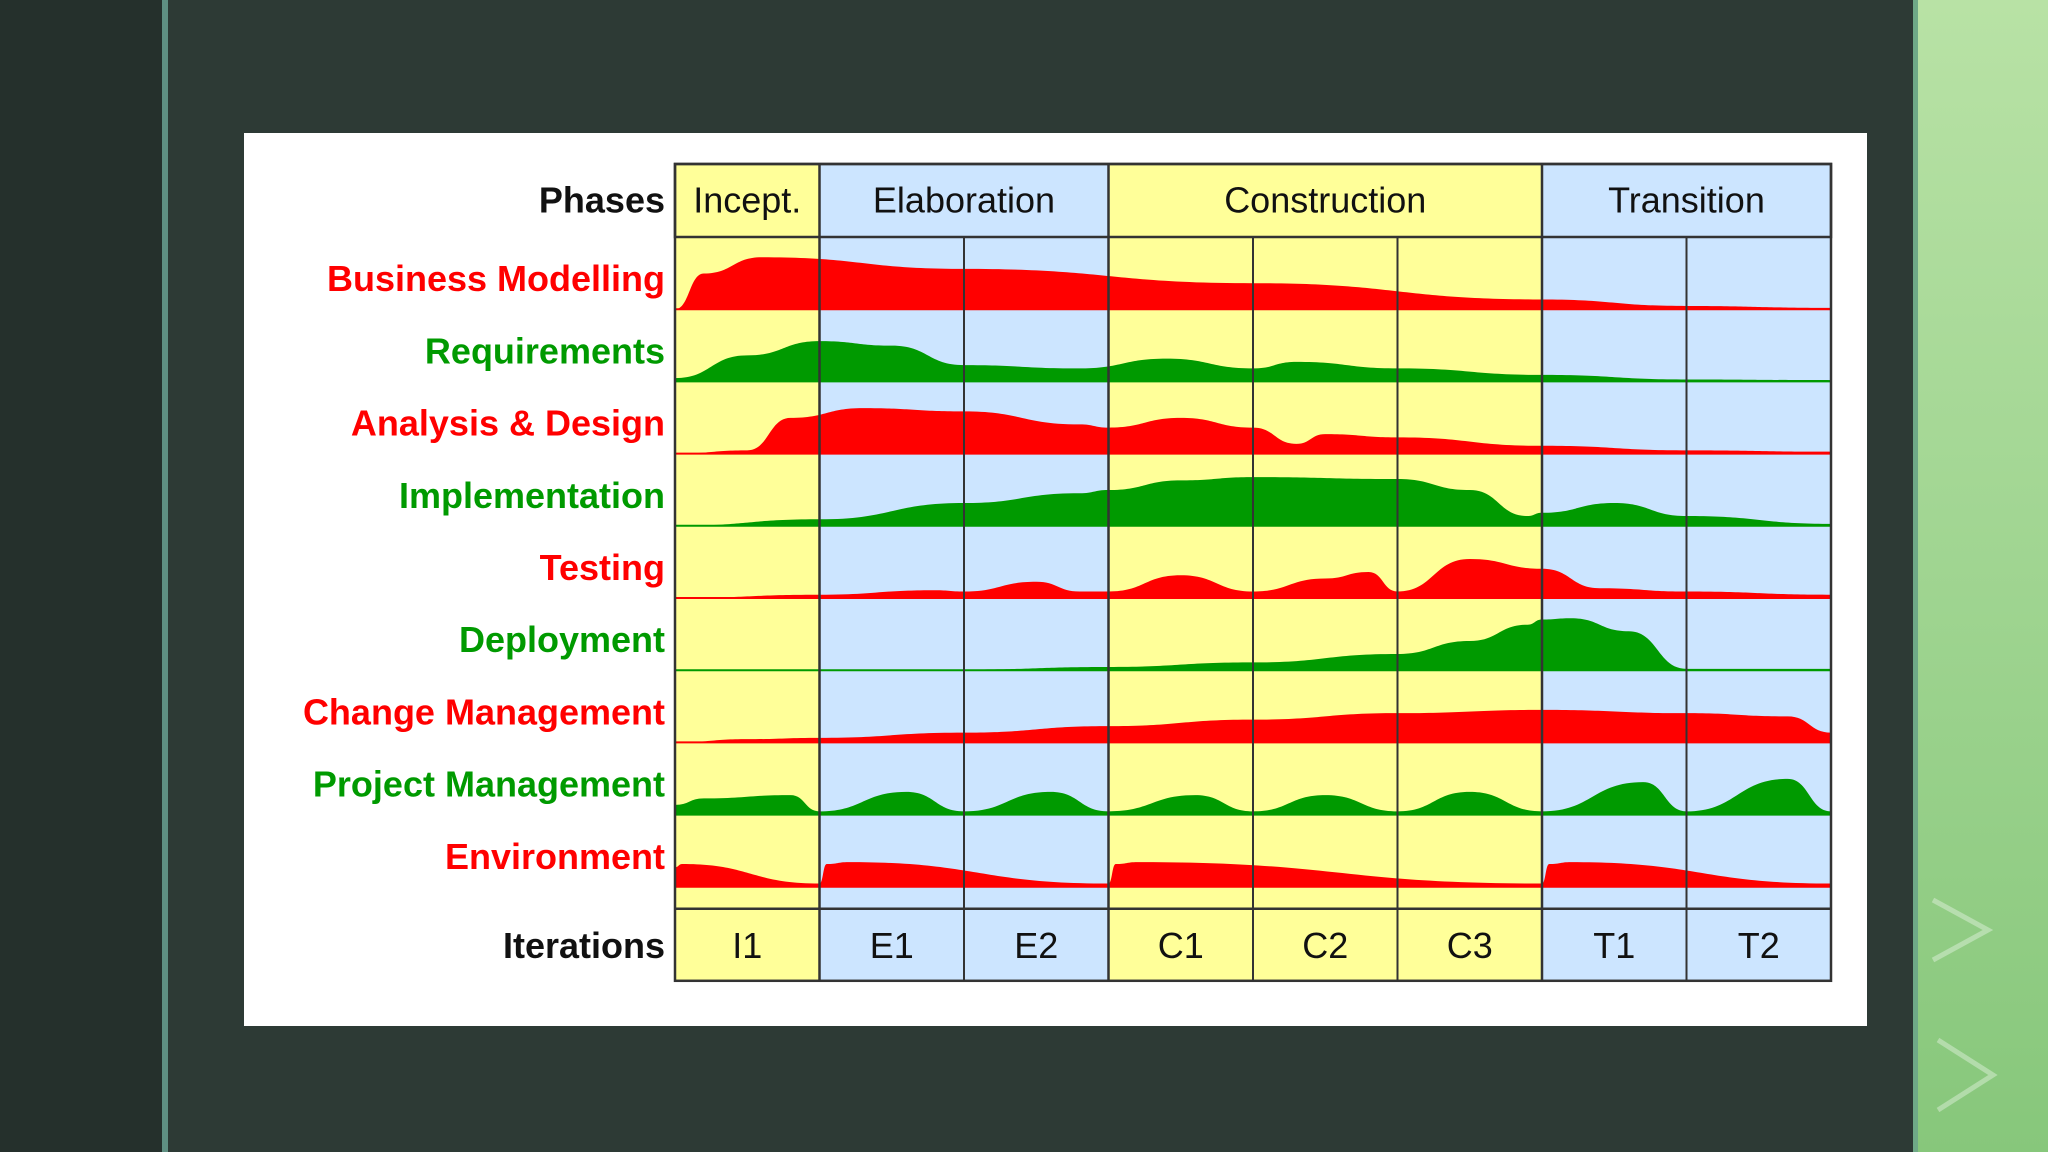  What do you see at coordinates (562, 639) in the screenshot?
I see `discipline-label: Deployment` at bounding box center [562, 639].